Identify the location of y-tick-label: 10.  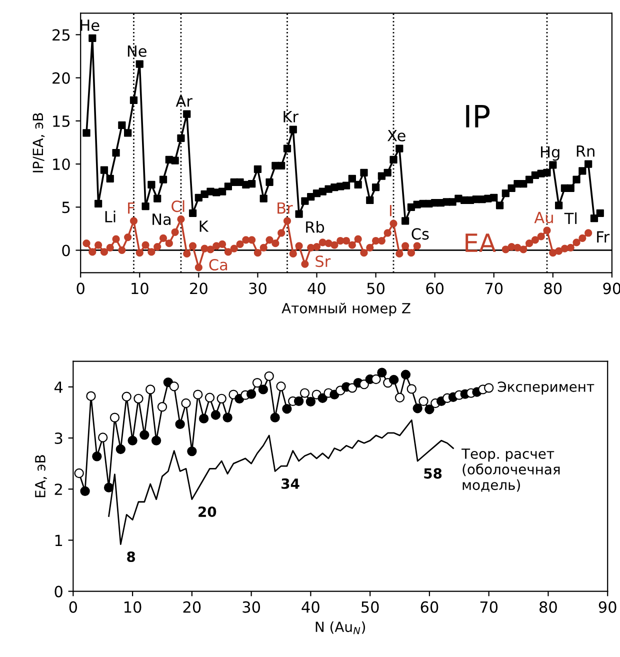
(61, 164).